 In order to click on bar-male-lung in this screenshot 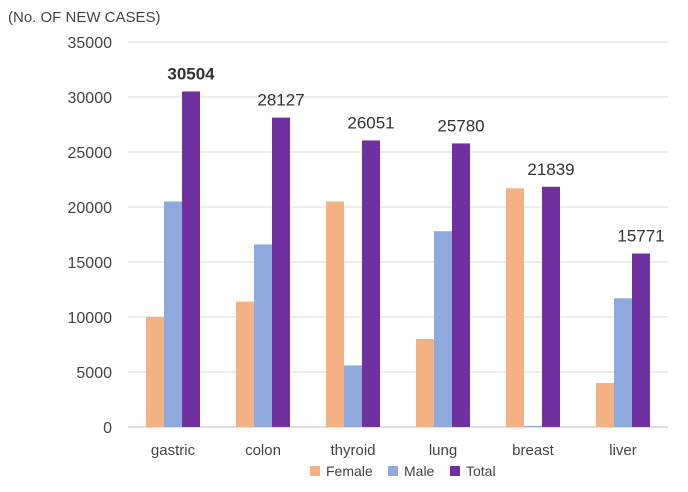, I will do `click(443, 329)`.